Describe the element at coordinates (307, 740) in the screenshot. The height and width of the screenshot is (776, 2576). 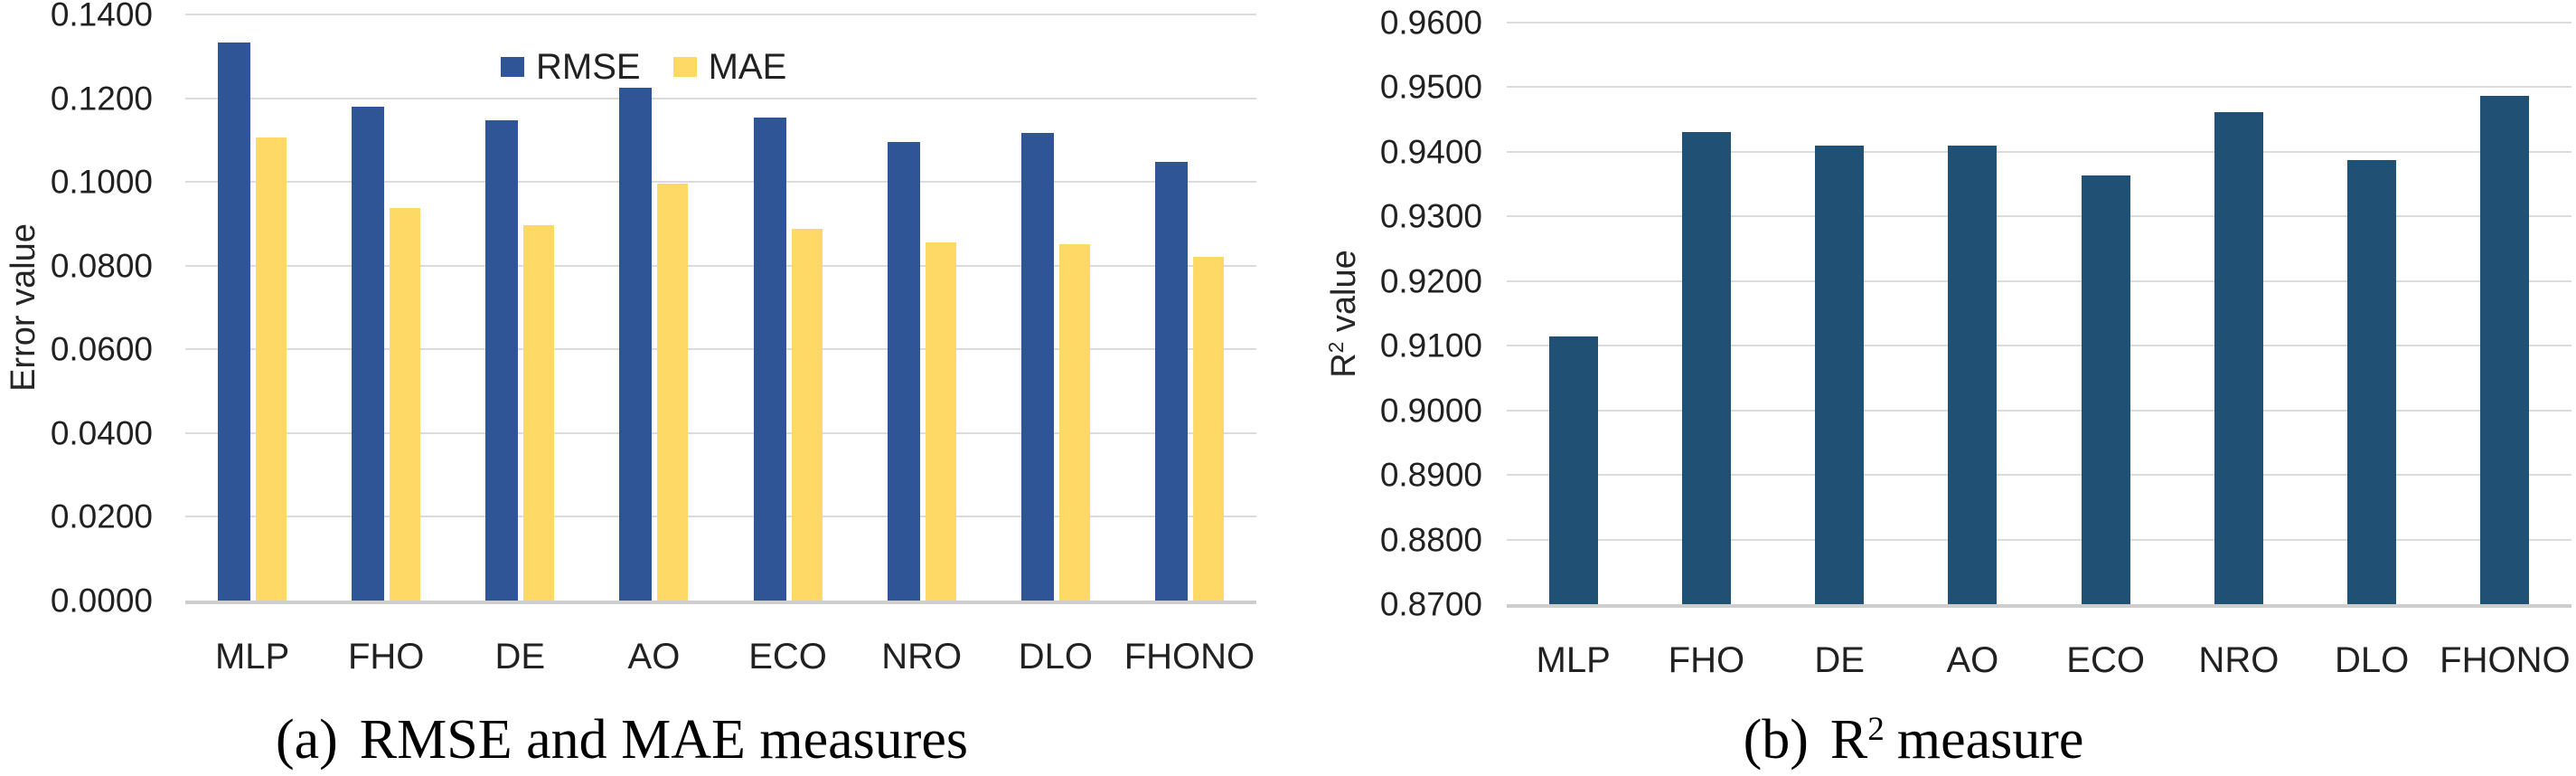
I see `caption-a-index: (a)` at that location.